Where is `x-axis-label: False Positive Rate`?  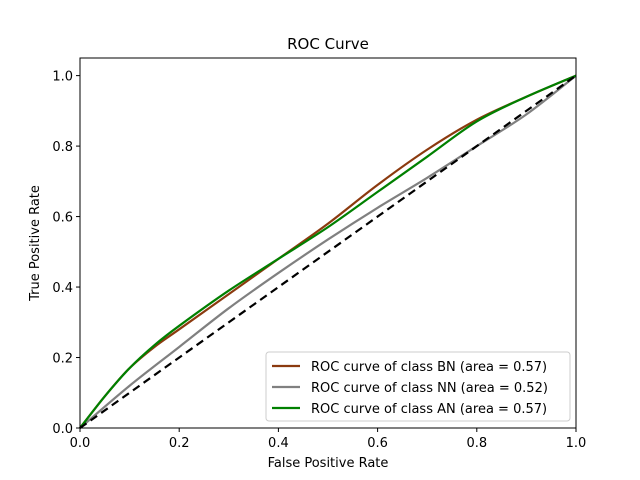
x-axis-label: False Positive Rate is located at coordinates (328, 463).